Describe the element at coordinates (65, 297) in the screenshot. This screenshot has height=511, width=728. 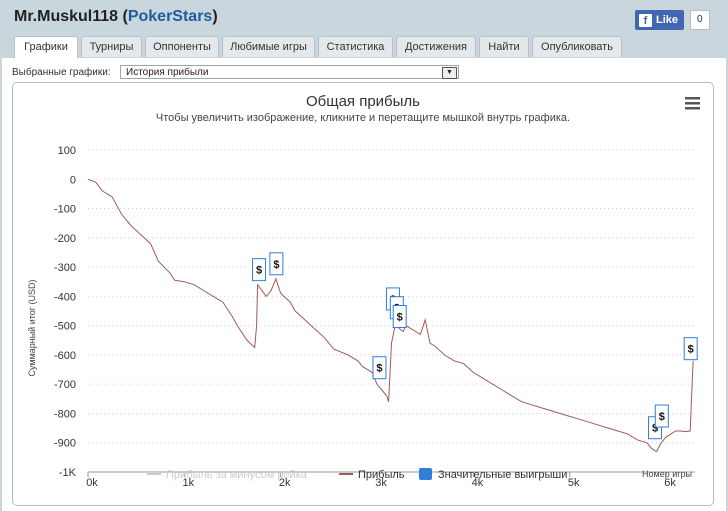
I see `y-tick-label: -400` at that location.